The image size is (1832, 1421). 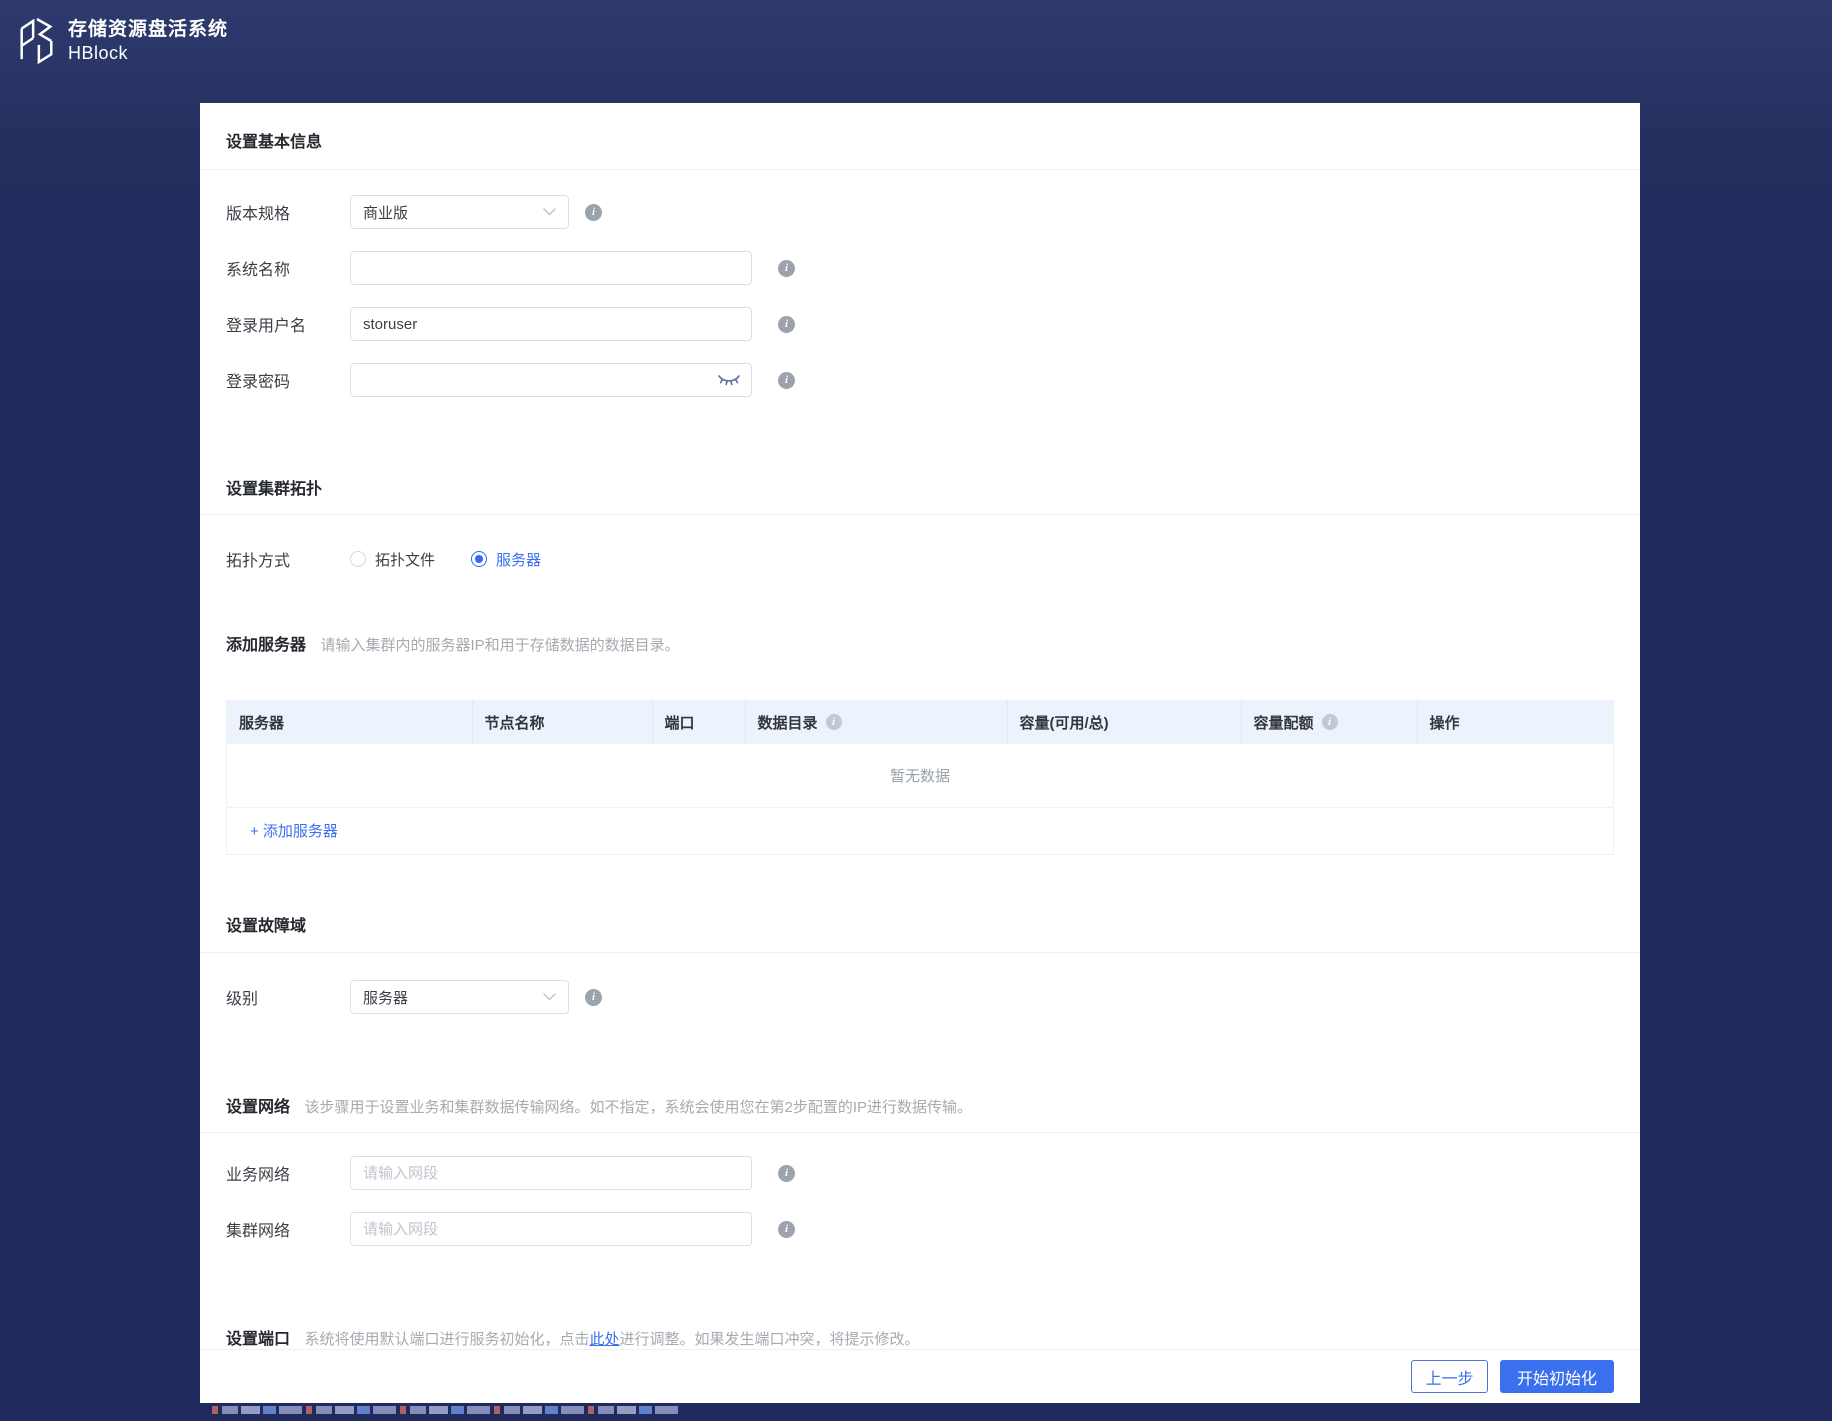 What do you see at coordinates (242, 999) in the screenshot?
I see `fault-level-label: 级别` at bounding box center [242, 999].